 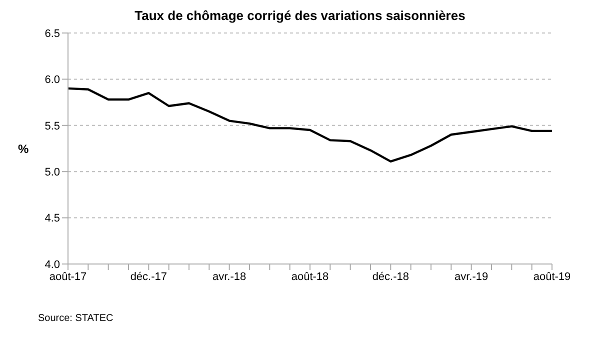 What do you see at coordinates (149, 276) in the screenshot?
I see `x-tick-label: déc.-17` at bounding box center [149, 276].